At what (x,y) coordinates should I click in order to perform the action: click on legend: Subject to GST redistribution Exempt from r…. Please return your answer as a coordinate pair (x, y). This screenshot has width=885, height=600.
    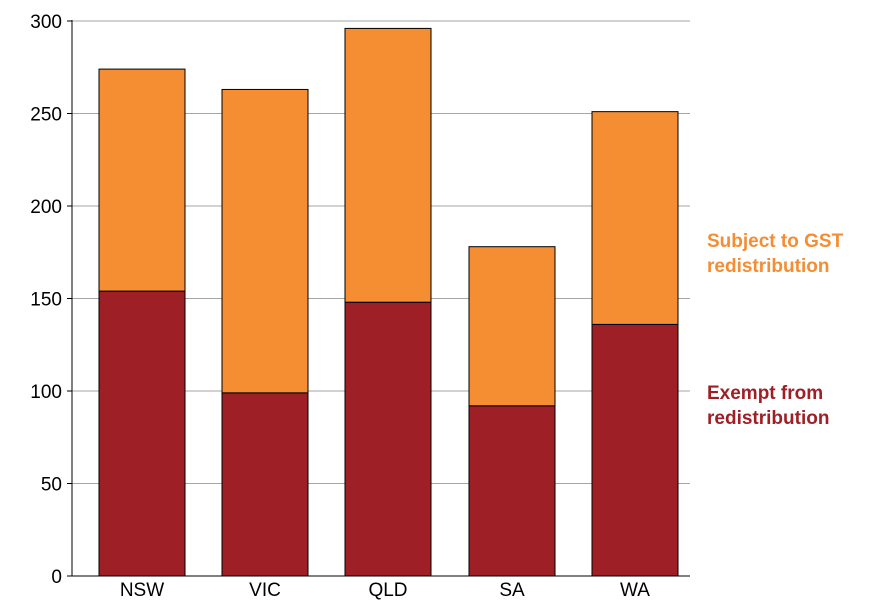
    Looking at the image, I should click on (775, 330).